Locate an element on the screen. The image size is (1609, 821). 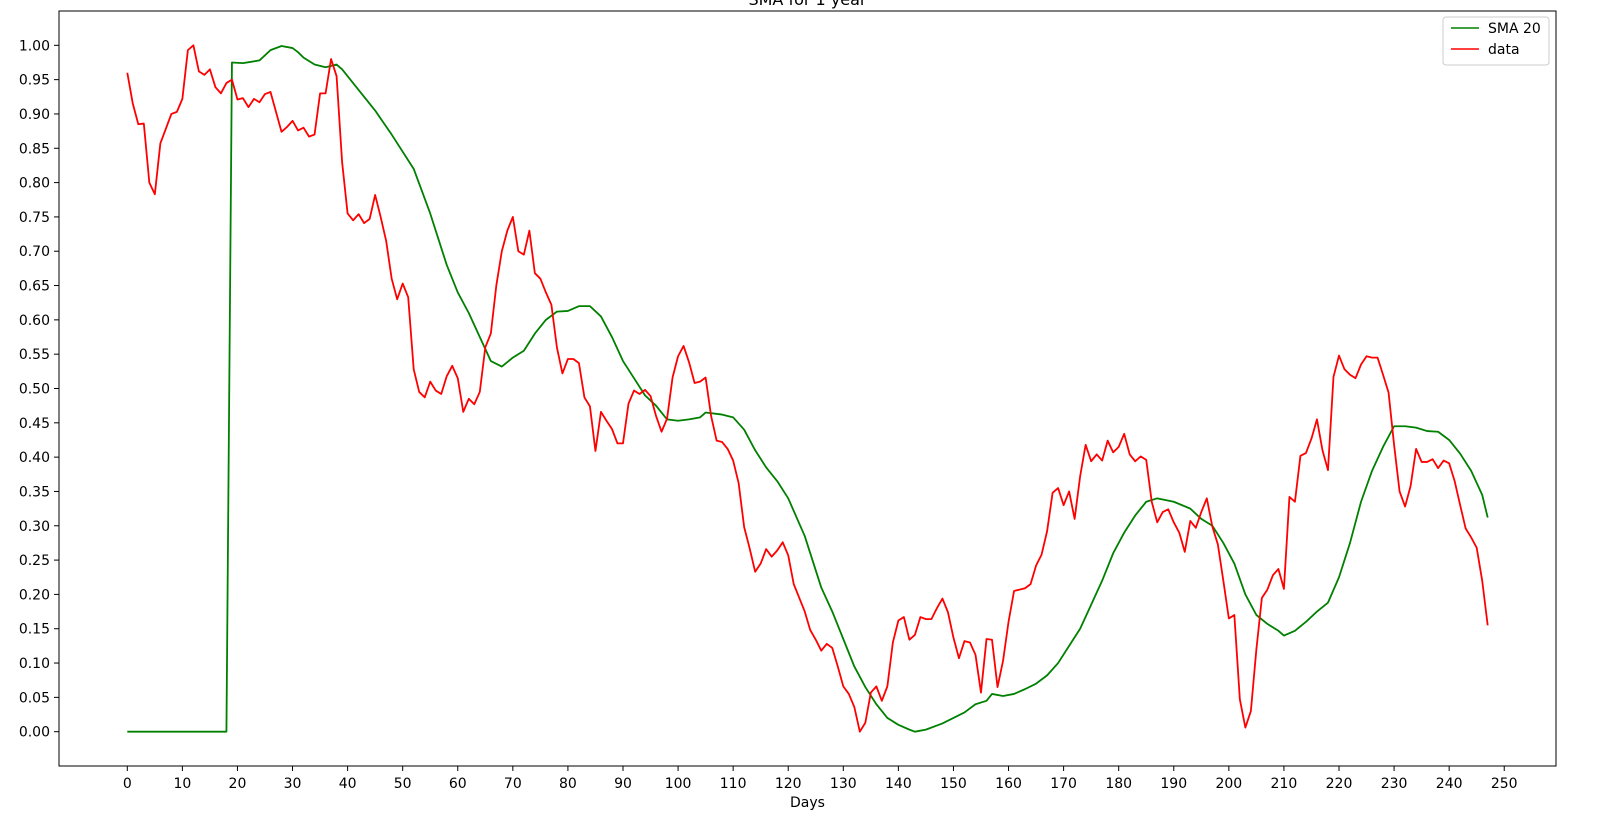
x-tick-label: 140 is located at coordinates (898, 784).